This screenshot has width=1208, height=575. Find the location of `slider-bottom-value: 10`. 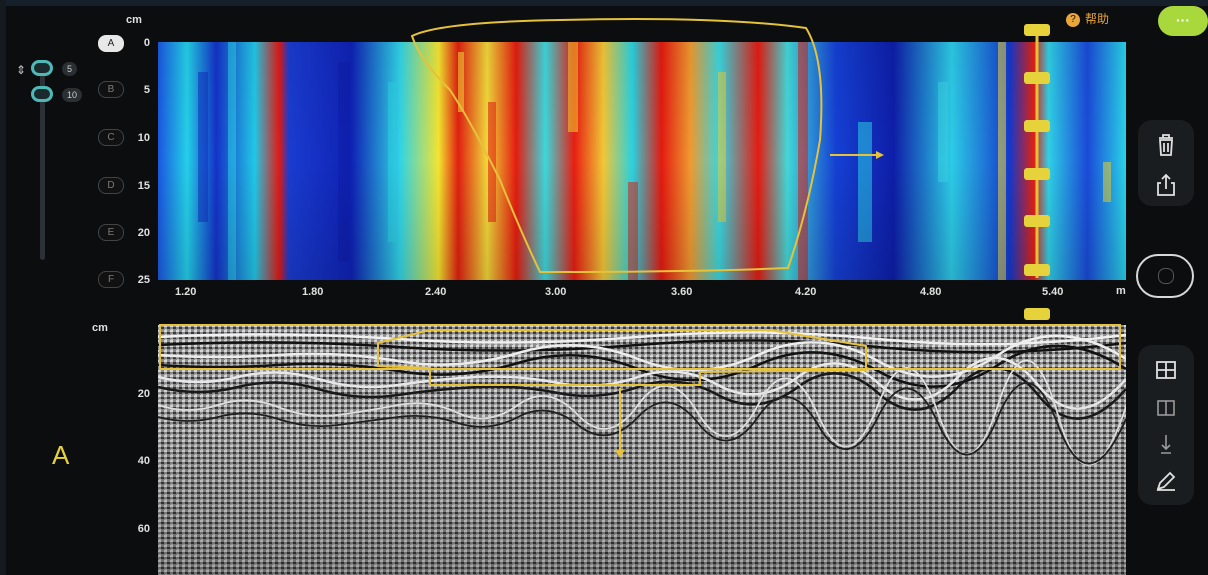

slider-bottom-value: 10 is located at coordinates (72, 95).